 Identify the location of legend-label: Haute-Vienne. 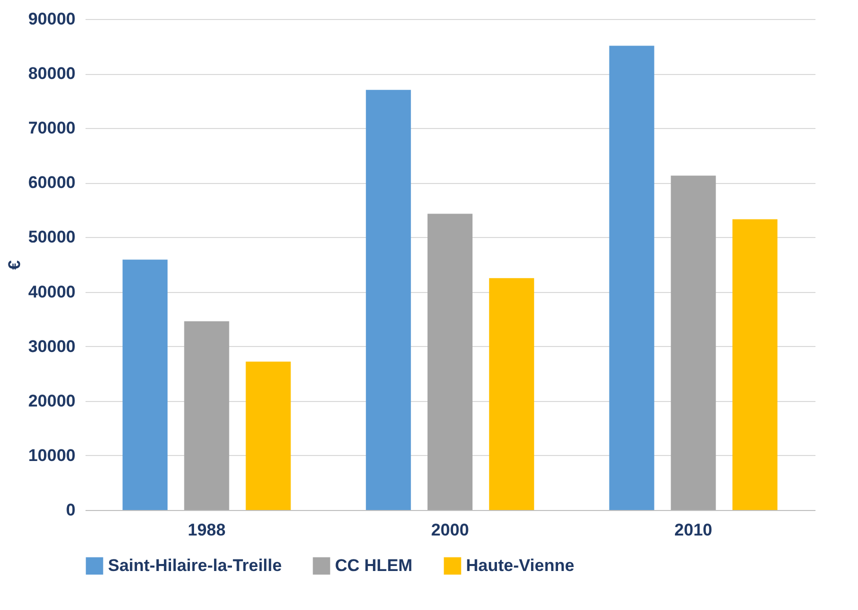
(520, 565).